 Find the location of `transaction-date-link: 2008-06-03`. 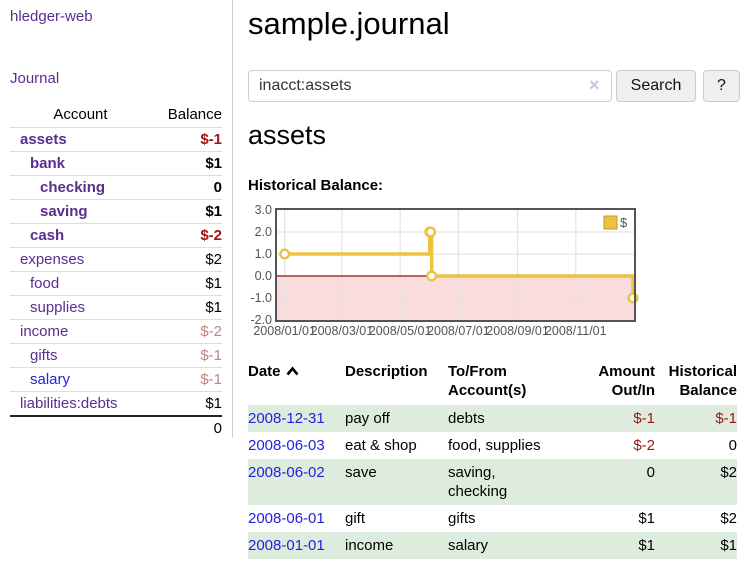

transaction-date-link: 2008-06-03 is located at coordinates (286, 445).